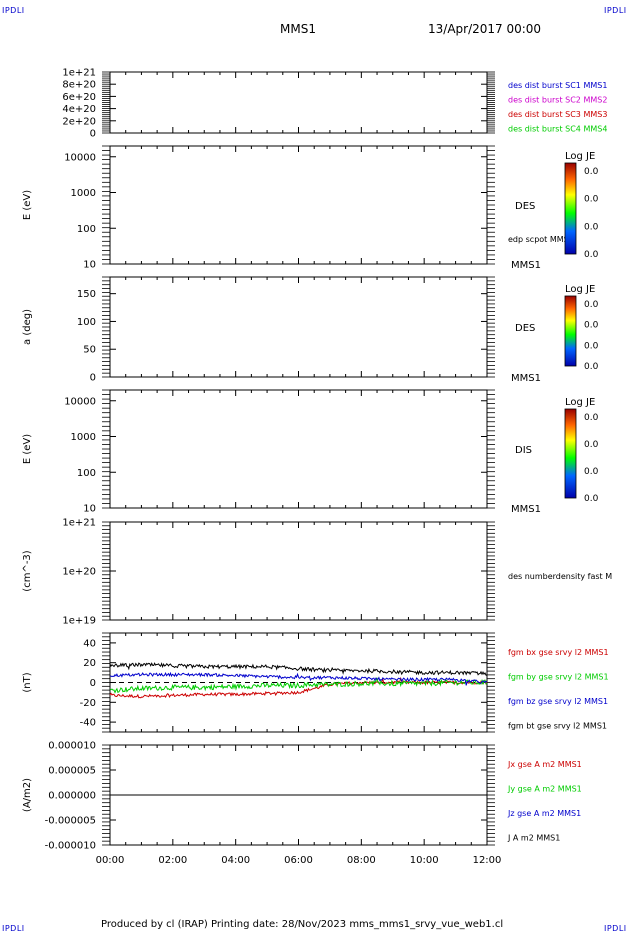  I want to click on panel-6-ytick-label: -40, so click(88, 723).